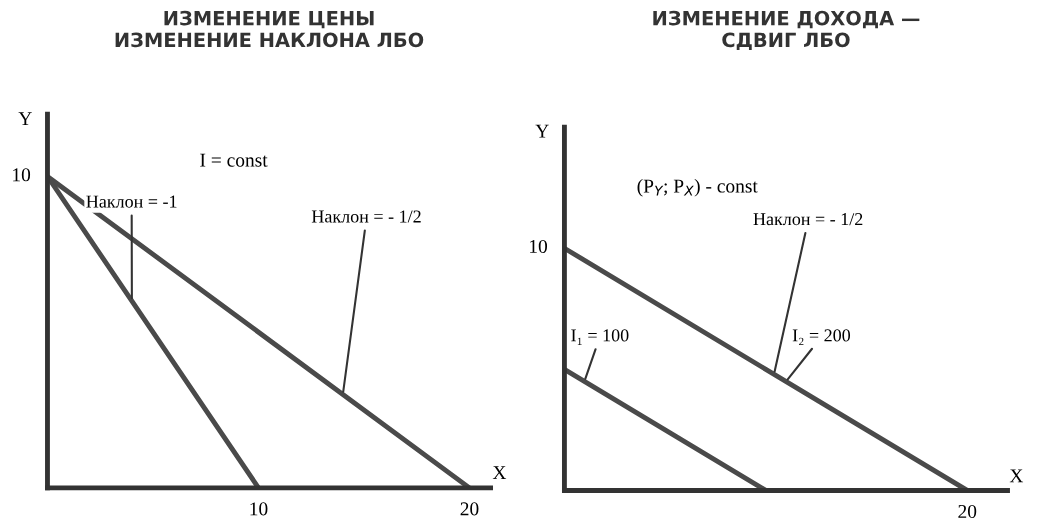  What do you see at coordinates (269, 29) in the screenshot?
I see `chart-title: ИЗМЕНЕНИЕ ЦЕНЫ ИЗМЕНЕНИЕ НАКЛОНА ЛБО` at bounding box center [269, 29].